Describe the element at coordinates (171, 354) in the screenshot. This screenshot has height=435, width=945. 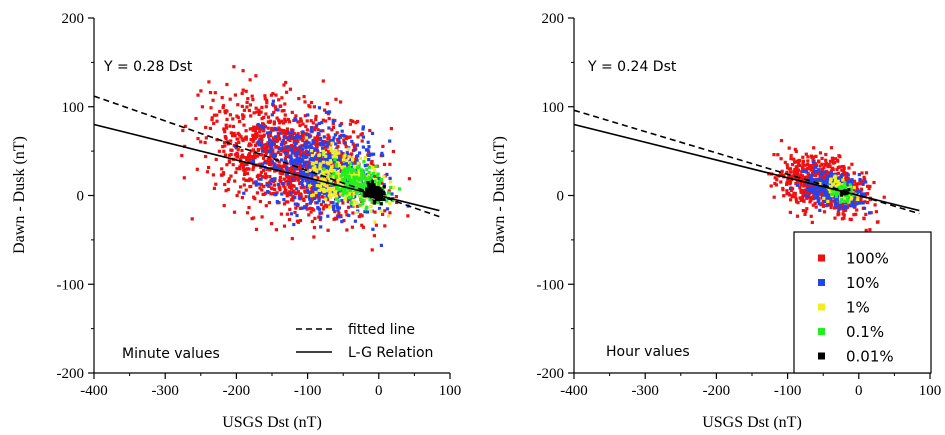
I see `left-panel-label: Minute values` at that location.